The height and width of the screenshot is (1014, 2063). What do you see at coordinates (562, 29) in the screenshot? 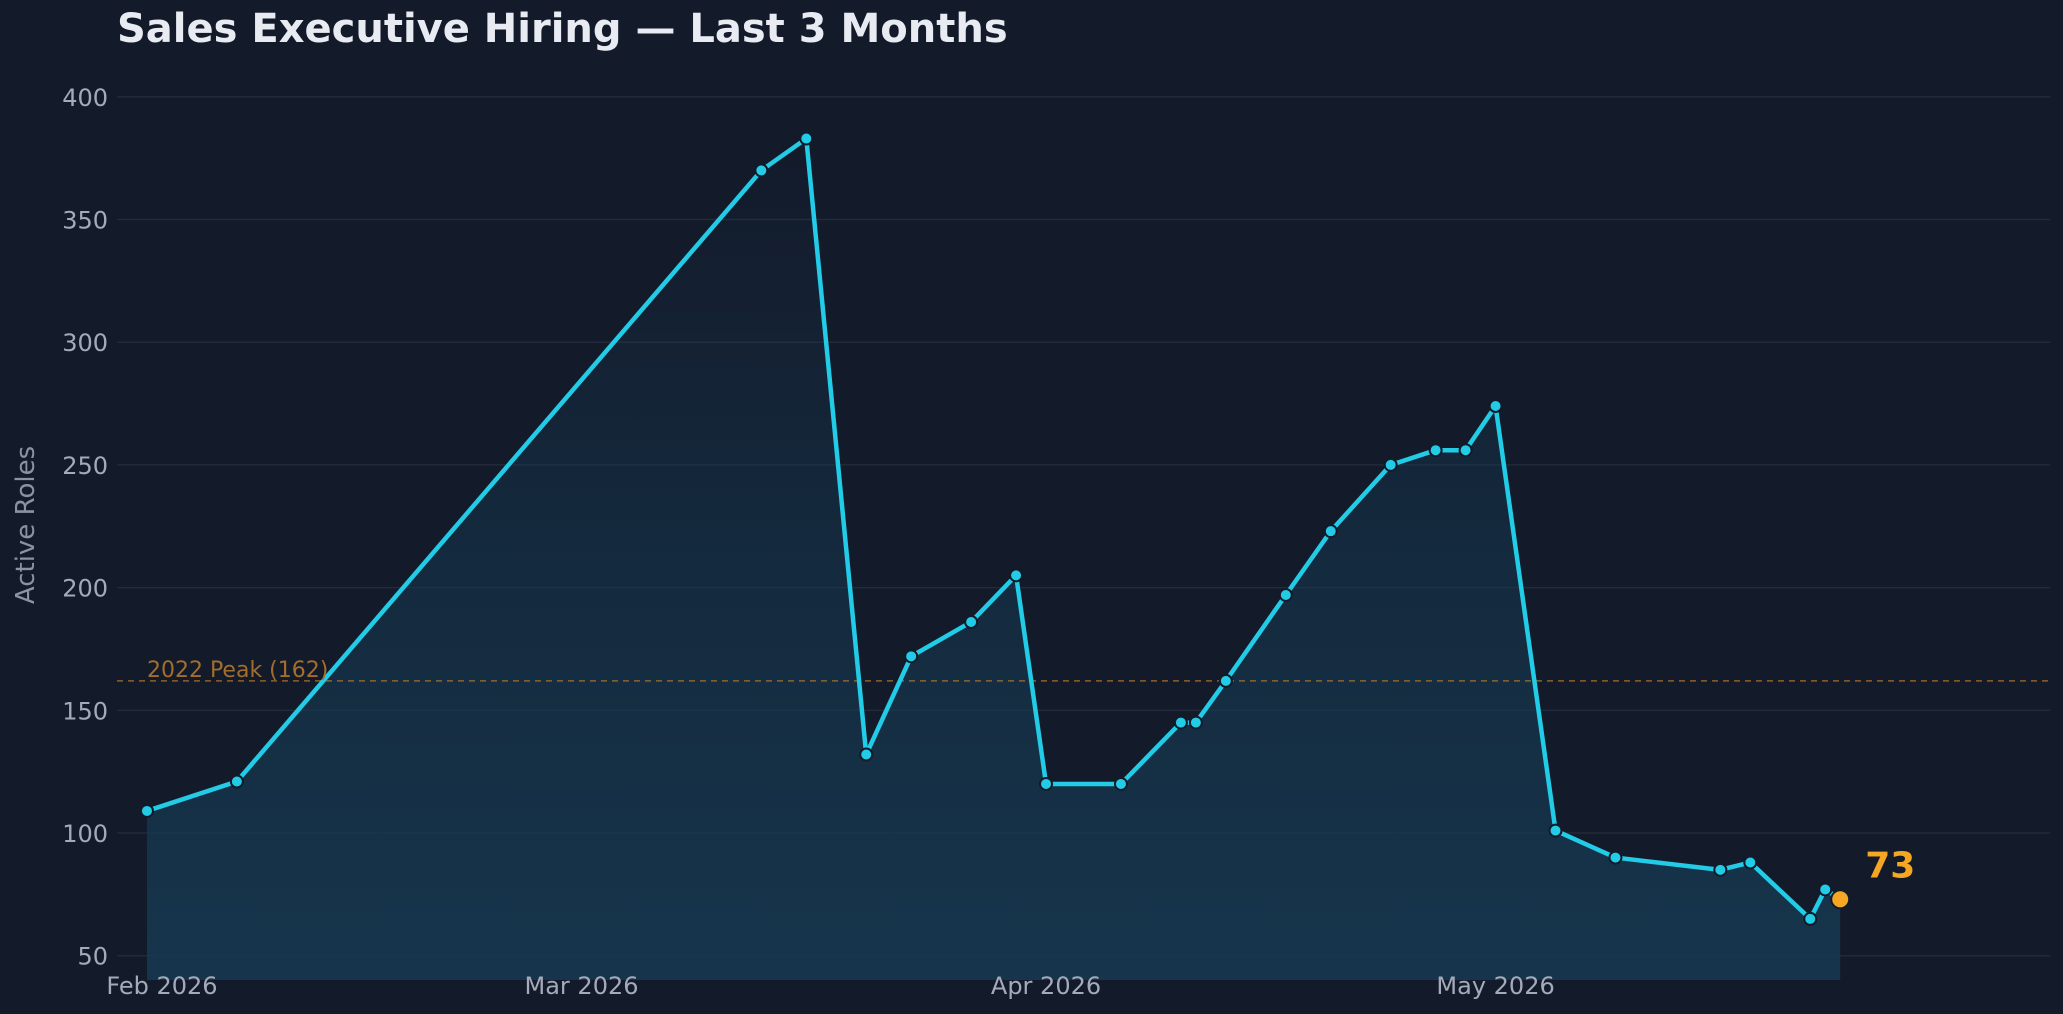
I see `chart-title: Sales Executive Hiring — Last 3 Months` at bounding box center [562, 29].